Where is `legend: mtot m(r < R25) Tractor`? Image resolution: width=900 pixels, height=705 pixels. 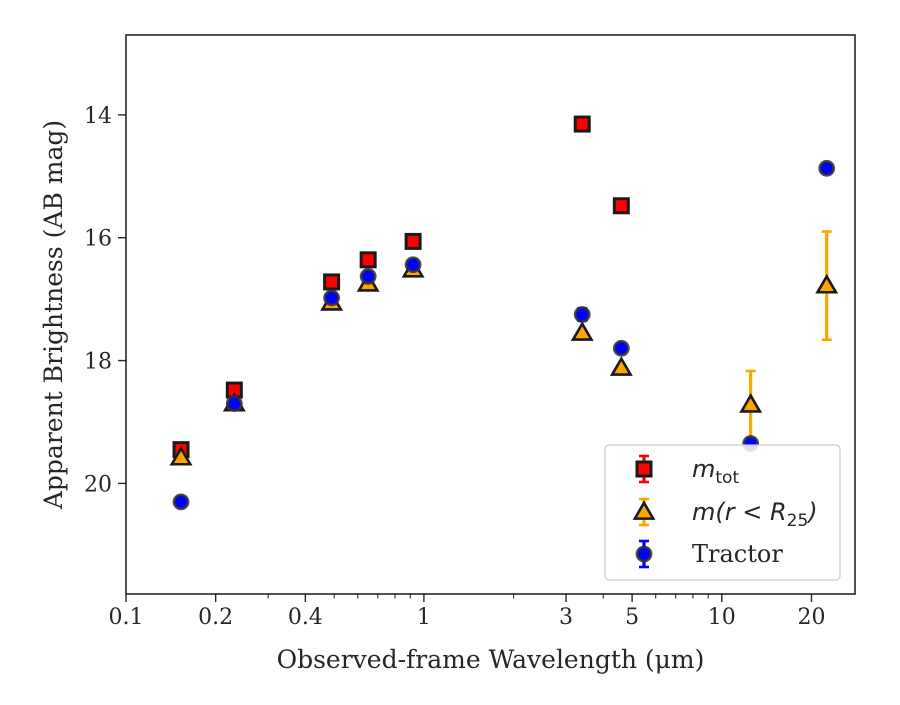
legend: mtot m(r < R25) Tractor is located at coordinates (722, 512).